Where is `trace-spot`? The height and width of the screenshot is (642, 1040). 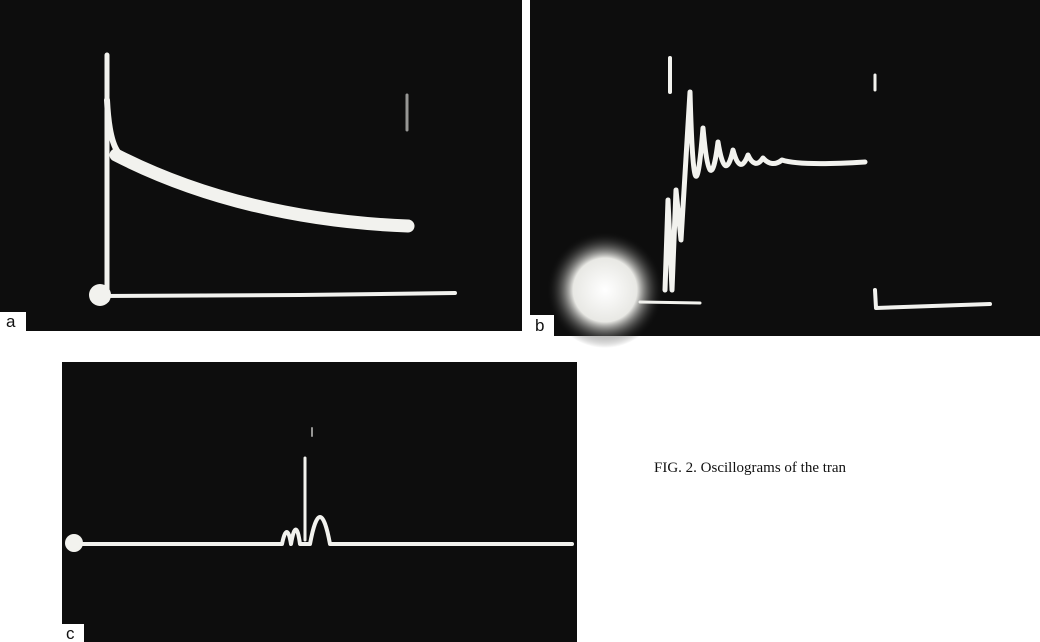
trace-spot is located at coordinates (100, 295).